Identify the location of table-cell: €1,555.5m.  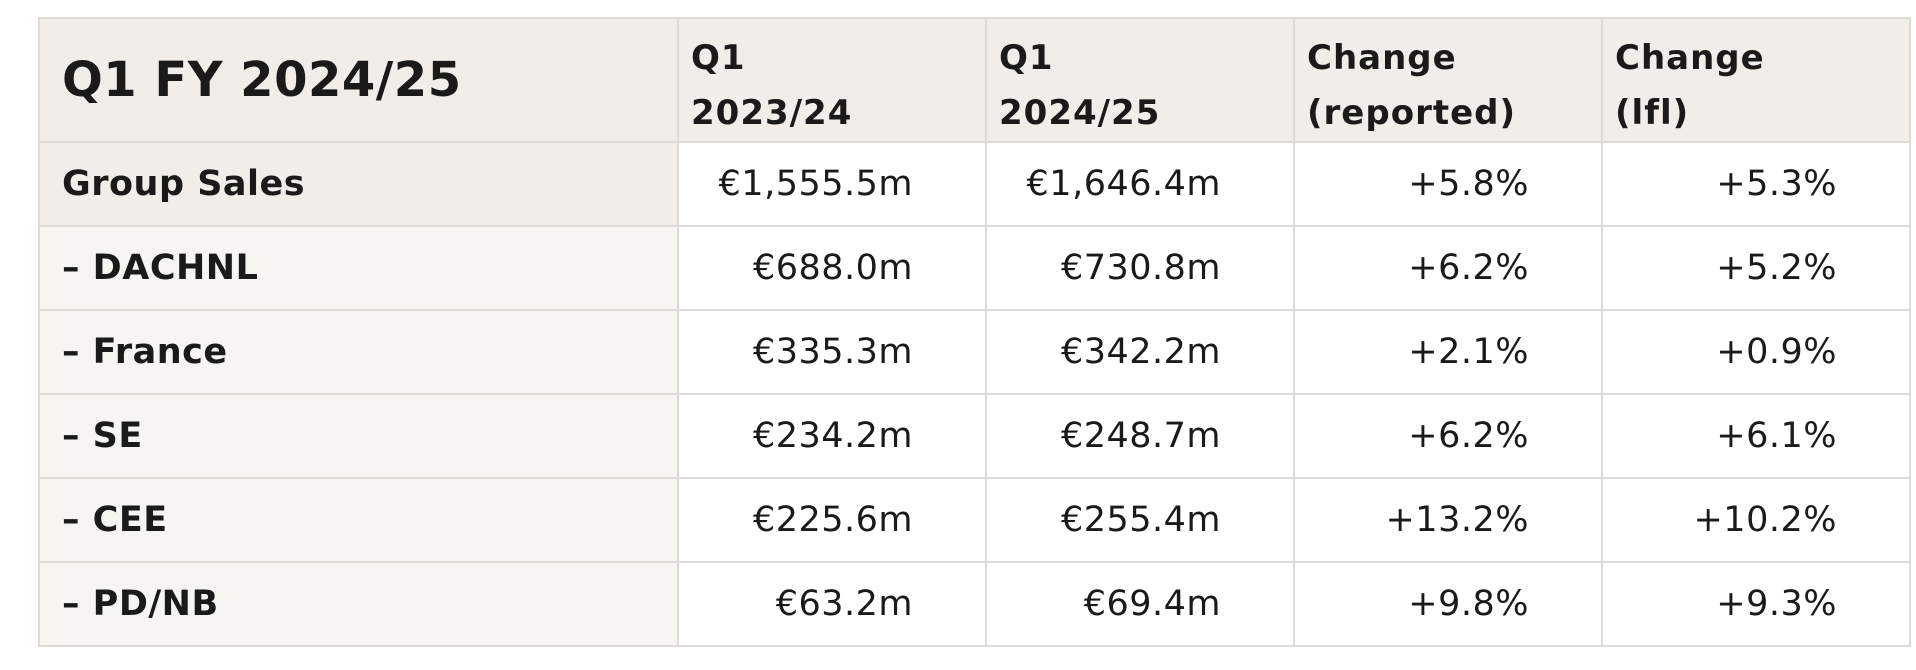
(832, 184).